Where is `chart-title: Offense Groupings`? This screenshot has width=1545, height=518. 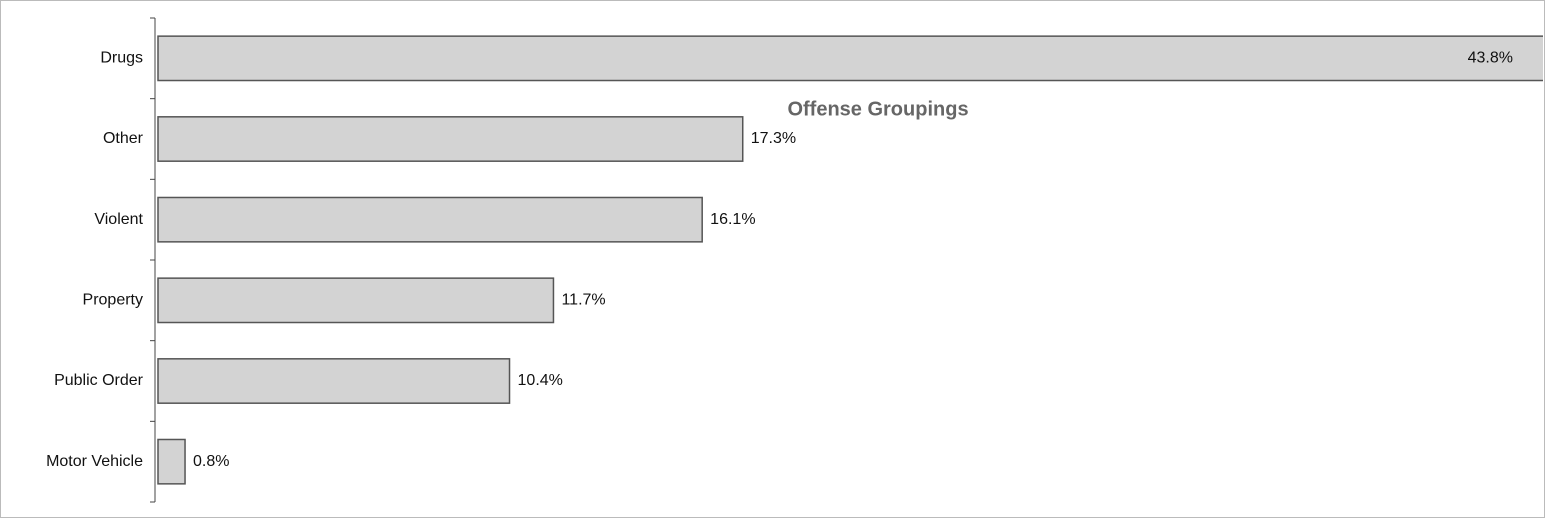
chart-title: Offense Groupings is located at coordinates (877, 109).